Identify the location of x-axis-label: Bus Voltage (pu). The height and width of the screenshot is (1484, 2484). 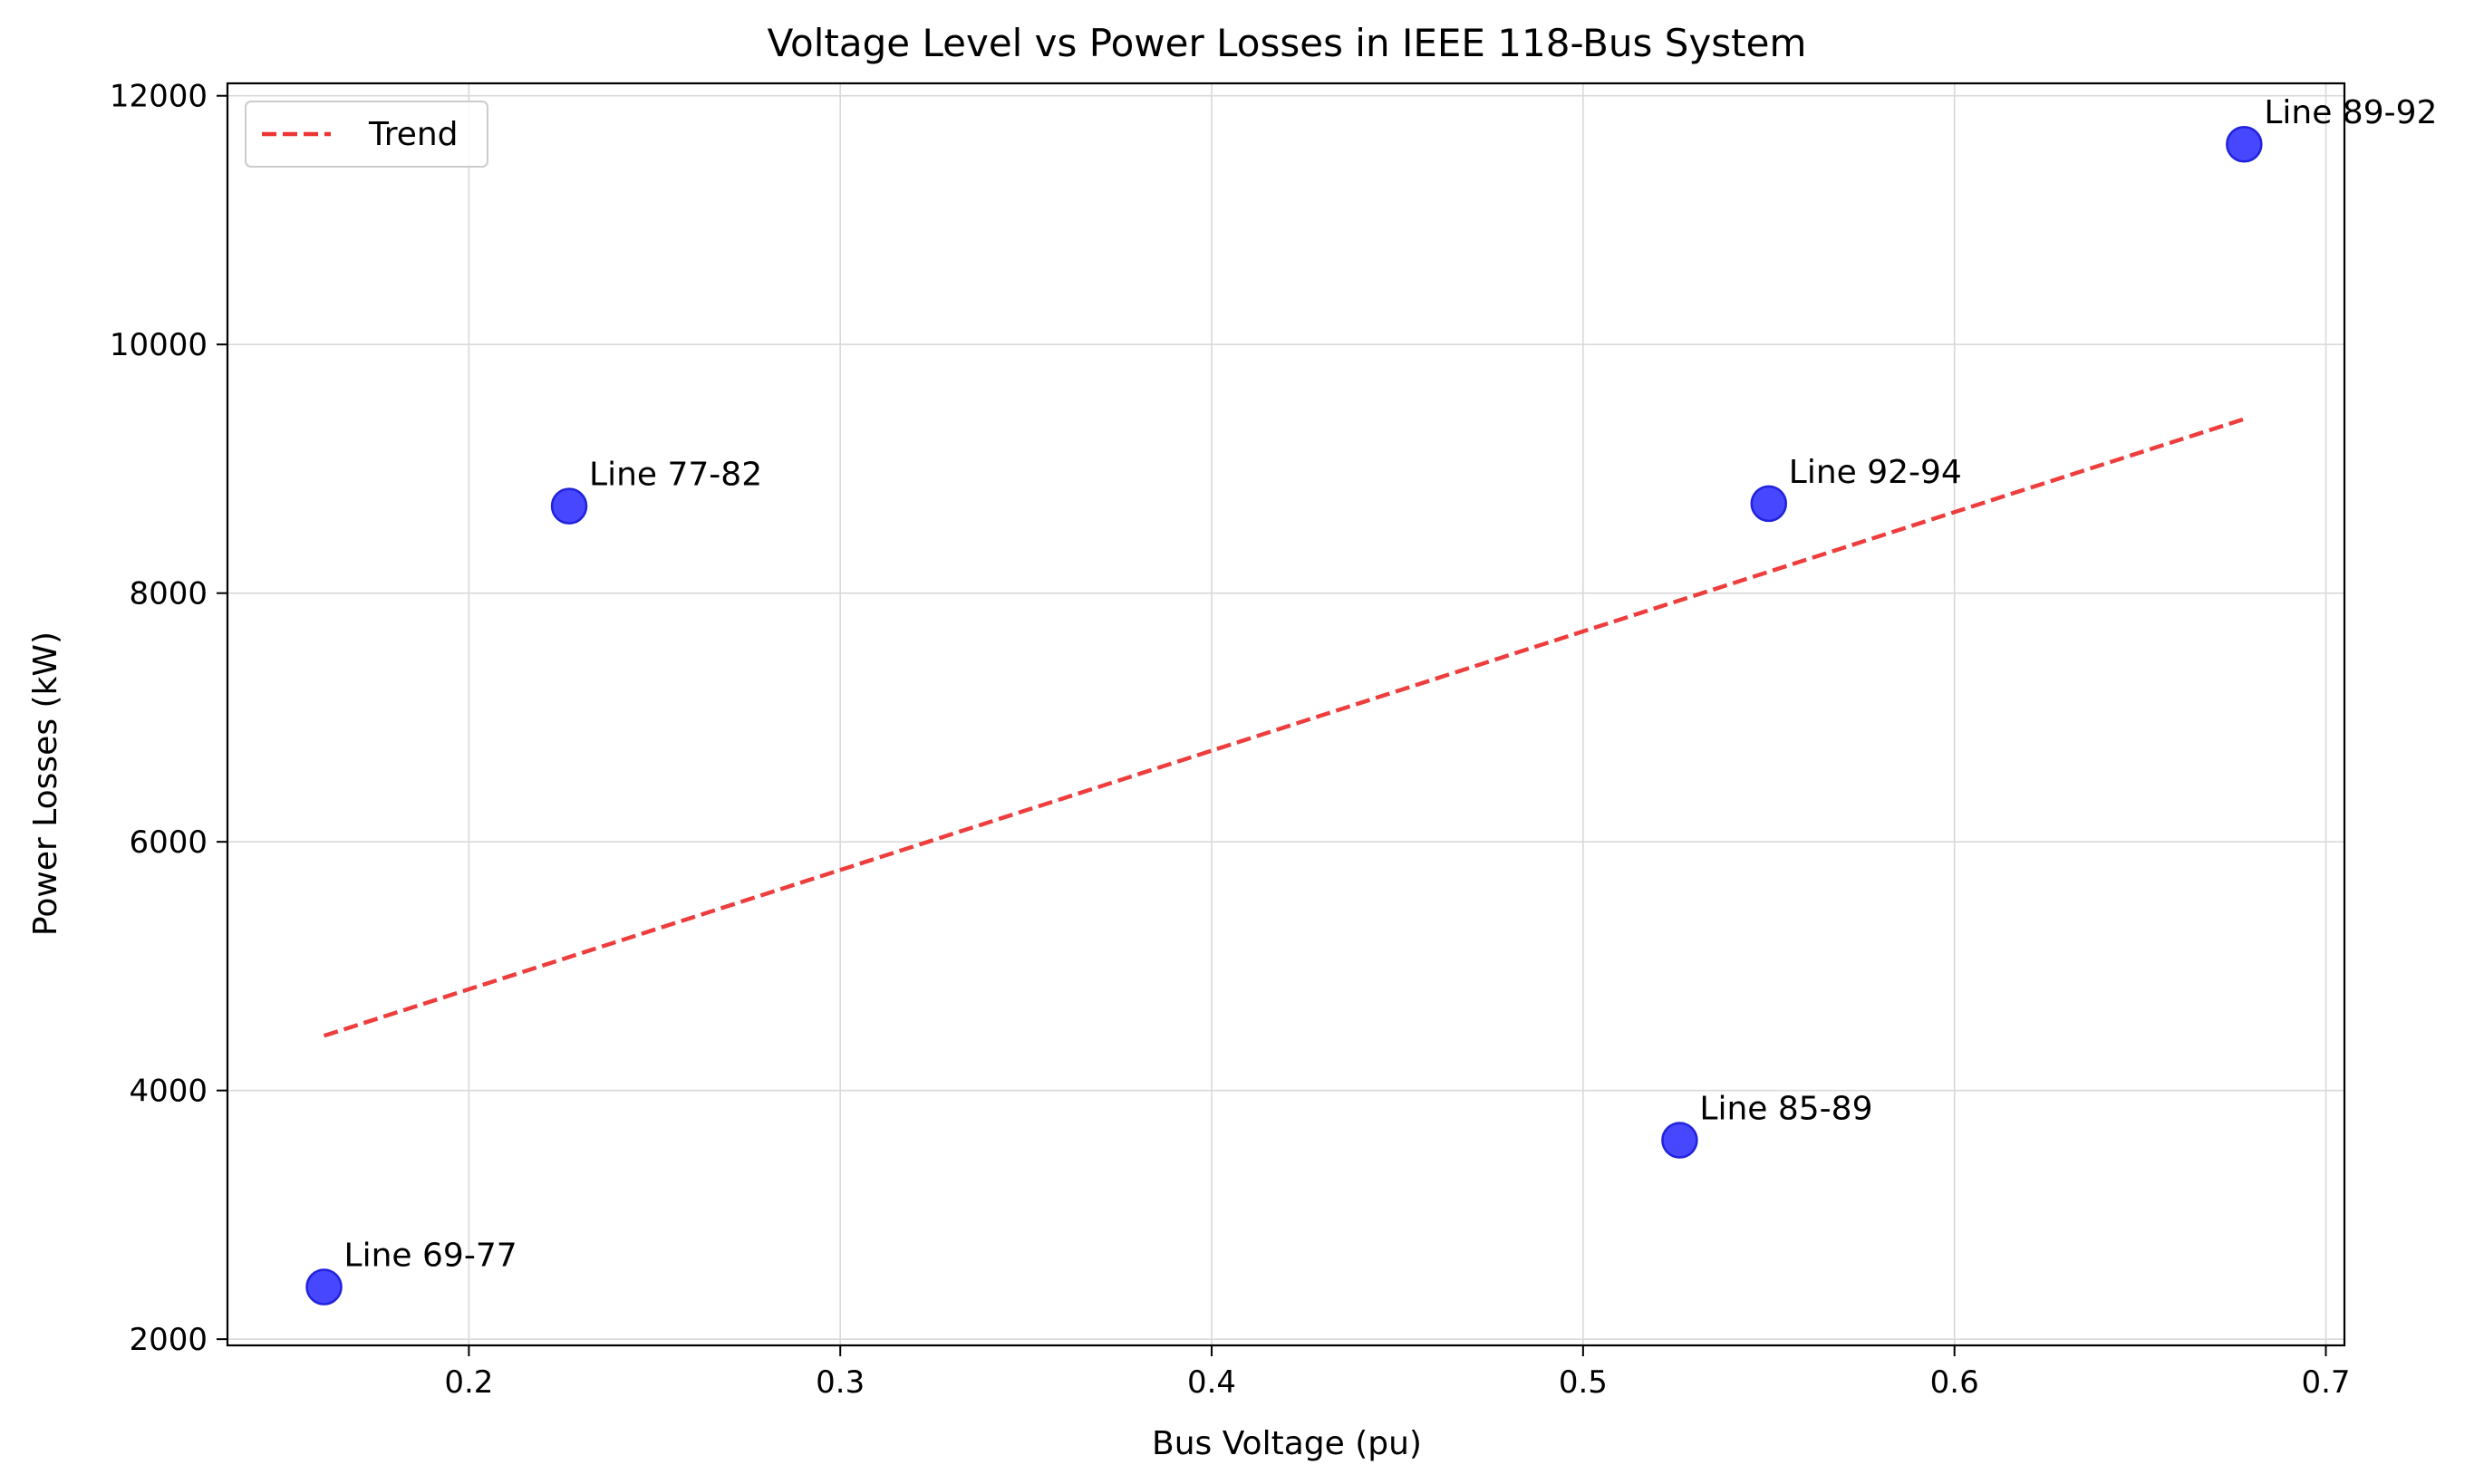
(1287, 1443).